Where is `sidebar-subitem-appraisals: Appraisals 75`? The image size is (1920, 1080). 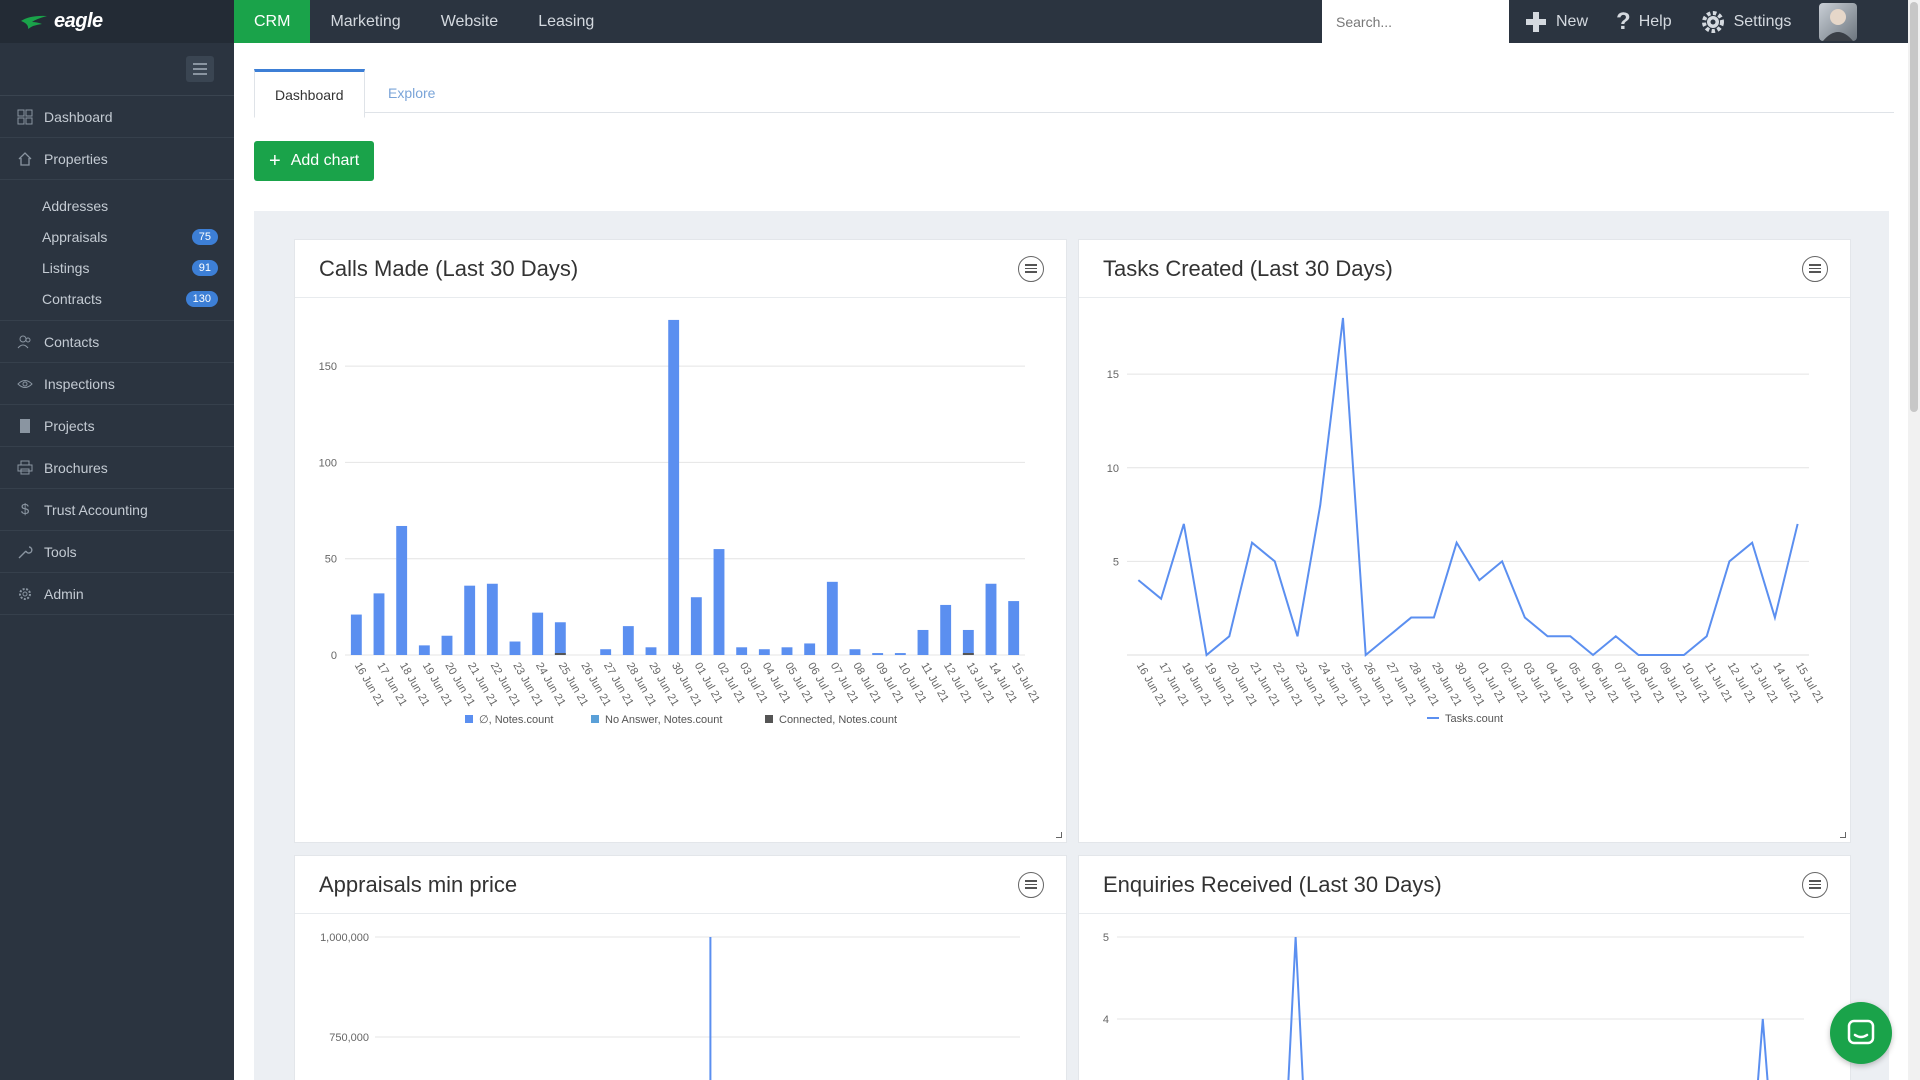
sidebar-subitem-appraisals: Appraisals 75 is located at coordinates (117, 236).